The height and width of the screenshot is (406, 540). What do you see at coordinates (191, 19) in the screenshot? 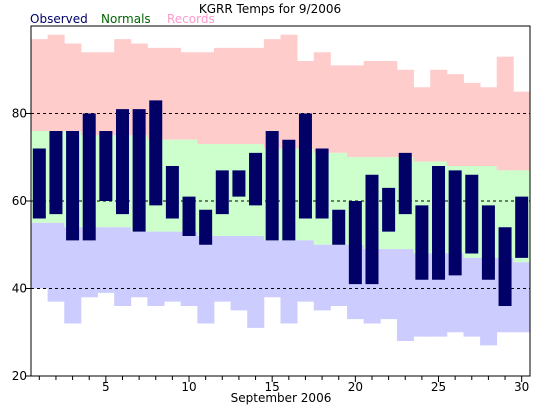
I see `legend-records: Records` at bounding box center [191, 19].